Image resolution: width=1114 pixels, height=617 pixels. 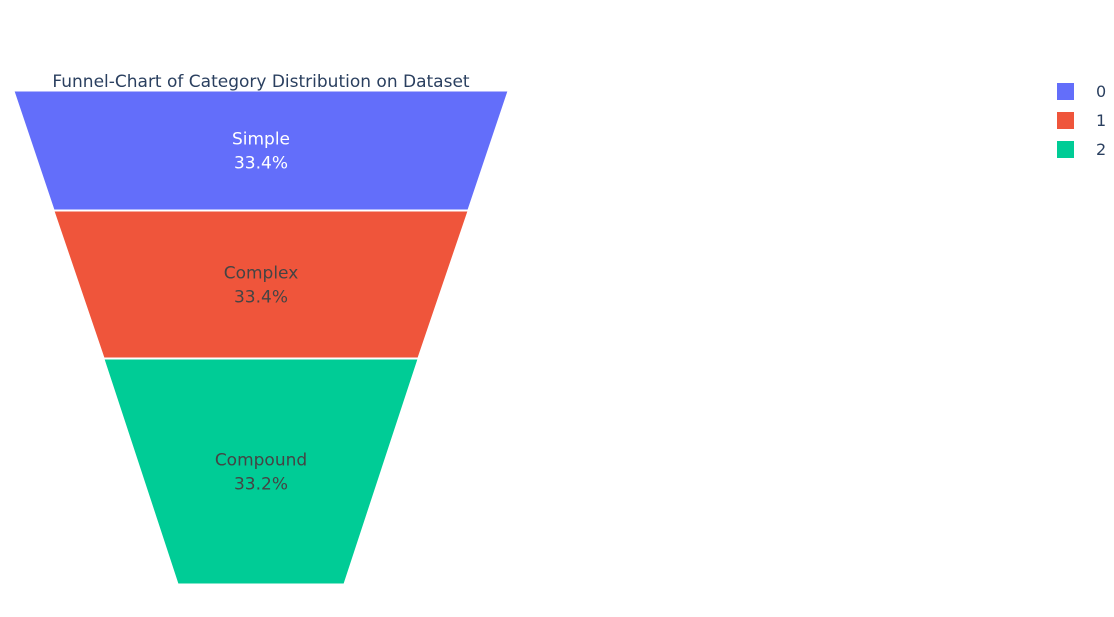 What do you see at coordinates (261, 471) in the screenshot?
I see `funnel-segment-compound` at bounding box center [261, 471].